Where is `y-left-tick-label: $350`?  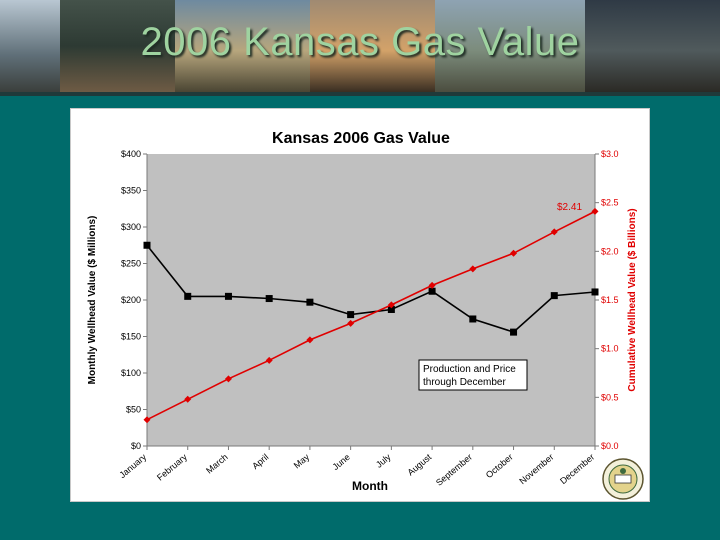 y-left-tick-label: $350 is located at coordinates (131, 191).